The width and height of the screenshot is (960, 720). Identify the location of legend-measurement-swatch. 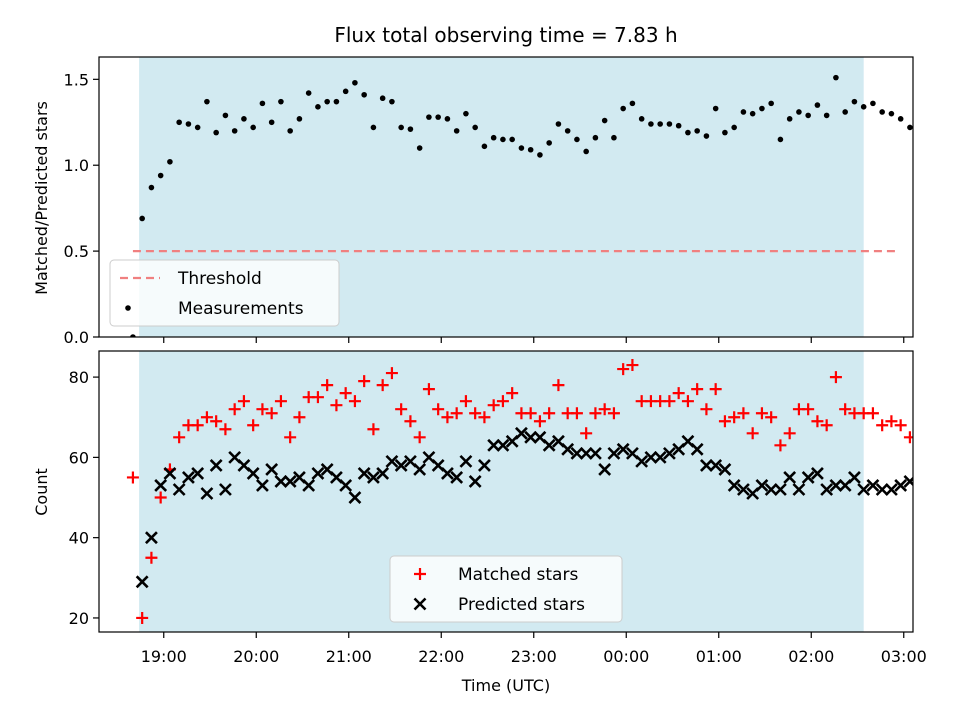
(128, 308).